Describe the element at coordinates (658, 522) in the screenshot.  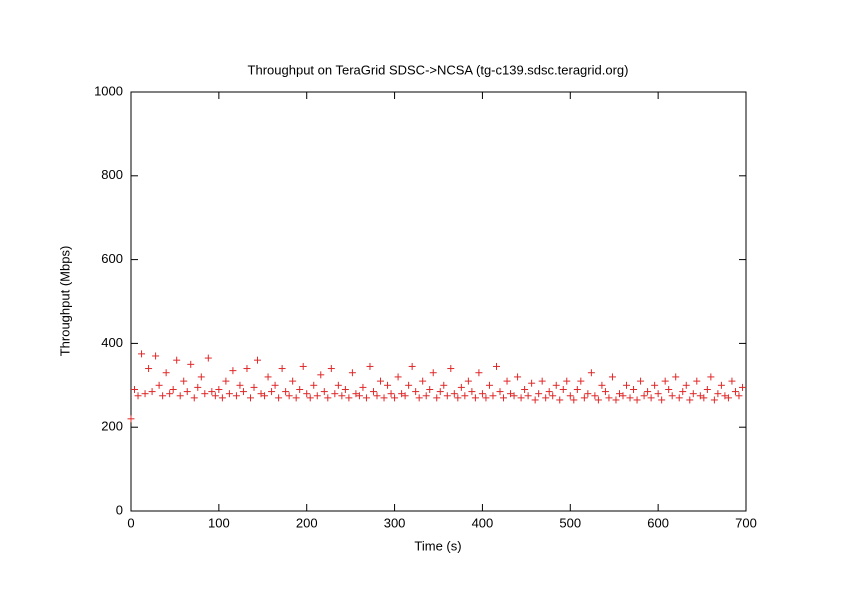
I see `x-tick-label: 600` at that location.